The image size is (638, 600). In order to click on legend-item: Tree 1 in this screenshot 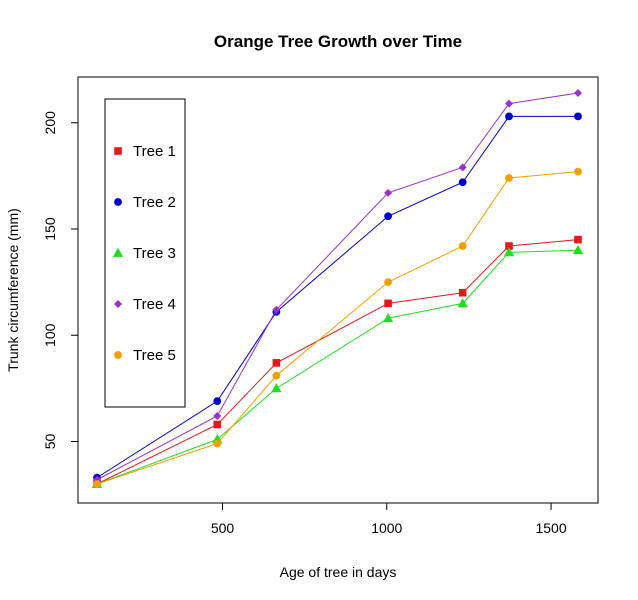, I will do `click(145, 151)`.